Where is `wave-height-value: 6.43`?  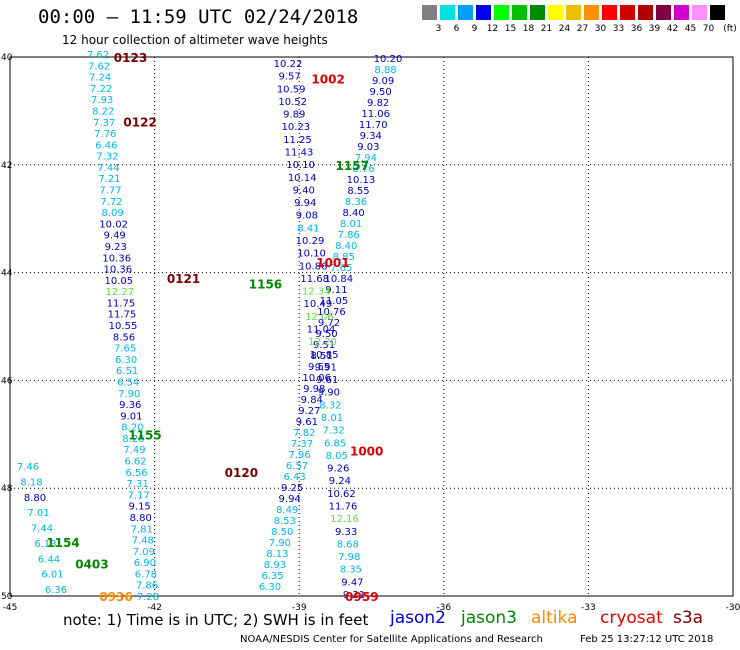
wave-height-value: 6.43 is located at coordinates (294, 477).